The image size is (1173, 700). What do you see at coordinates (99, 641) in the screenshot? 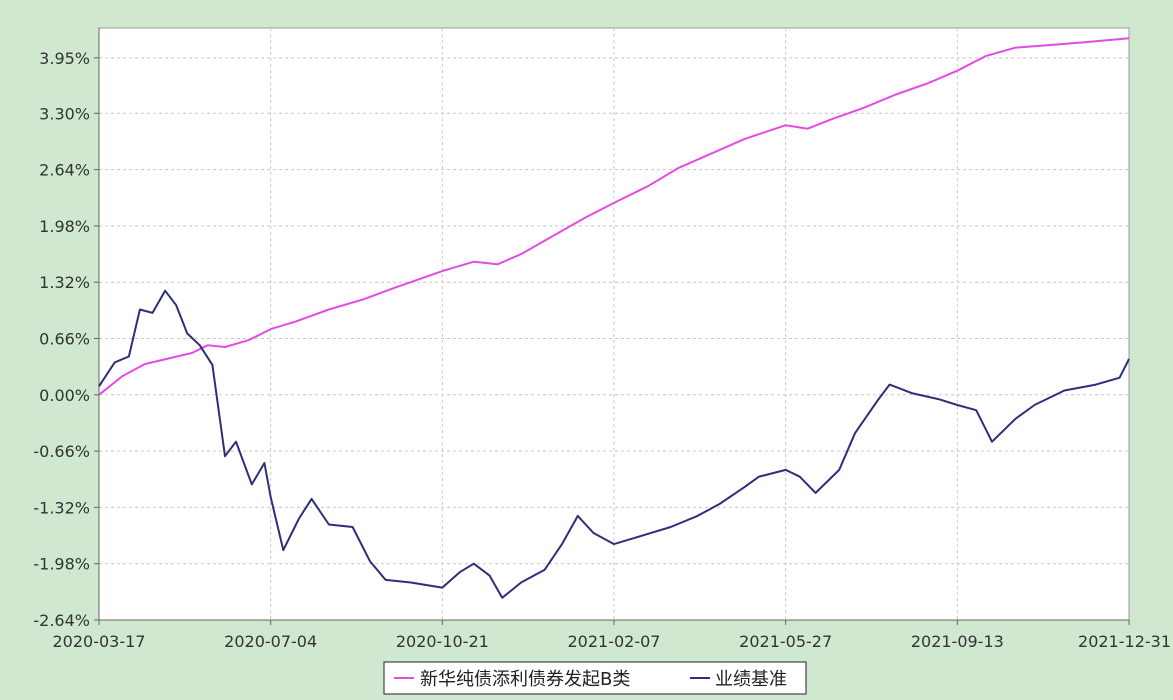
I see `x-tick-label-0: 2020-03-17` at bounding box center [99, 641].